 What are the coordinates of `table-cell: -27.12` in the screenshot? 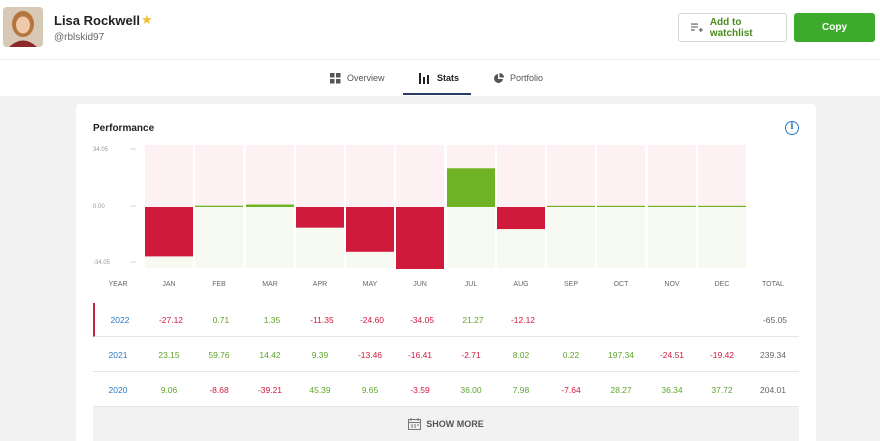 It's located at (171, 320).